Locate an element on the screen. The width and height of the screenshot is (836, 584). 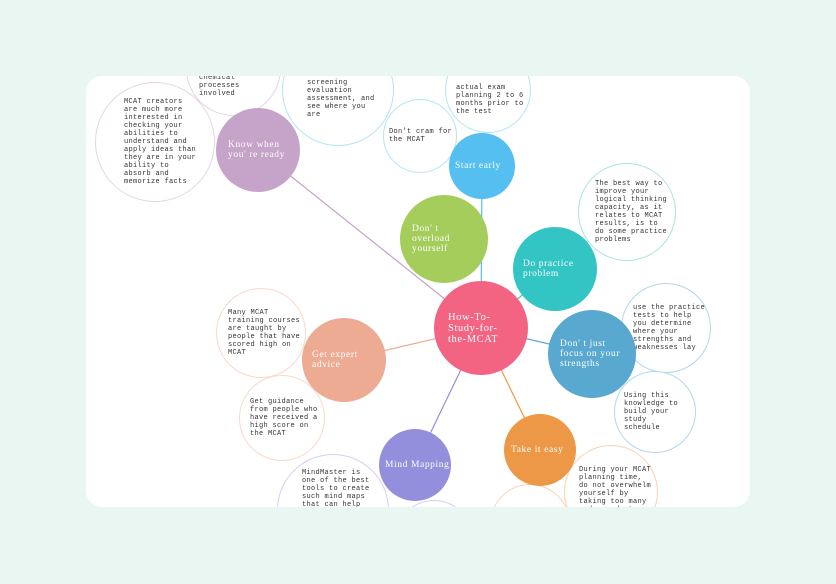
central-topic-label: How-To- Study-for- the-MCAT is located at coordinates (473, 328).